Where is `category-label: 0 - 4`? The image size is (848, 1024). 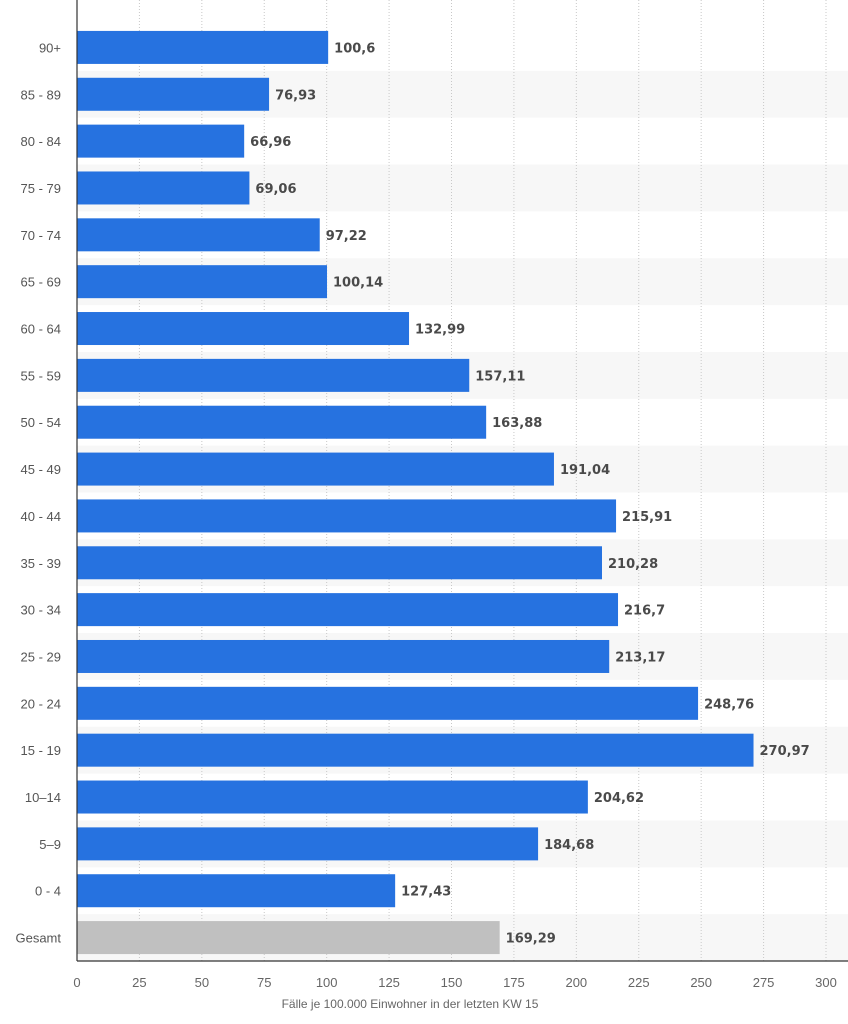
category-label: 0 - 4 is located at coordinates (48, 891).